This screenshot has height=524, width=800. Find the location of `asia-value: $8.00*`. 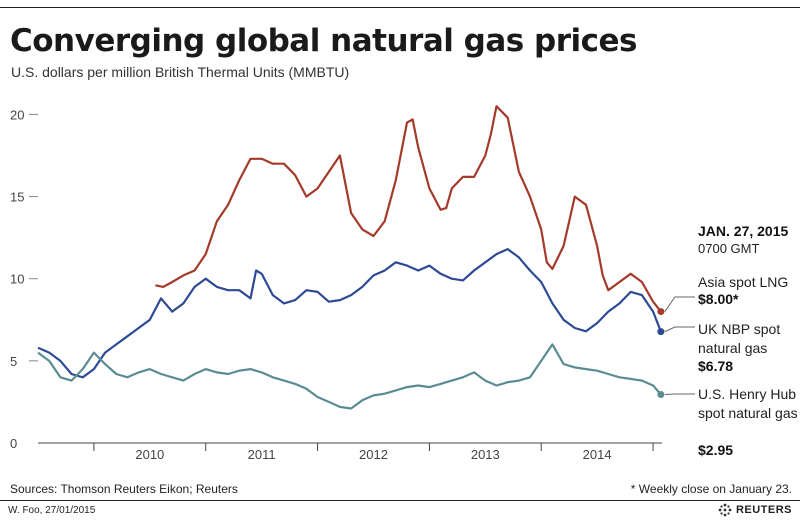

asia-value: $8.00* is located at coordinates (718, 299).